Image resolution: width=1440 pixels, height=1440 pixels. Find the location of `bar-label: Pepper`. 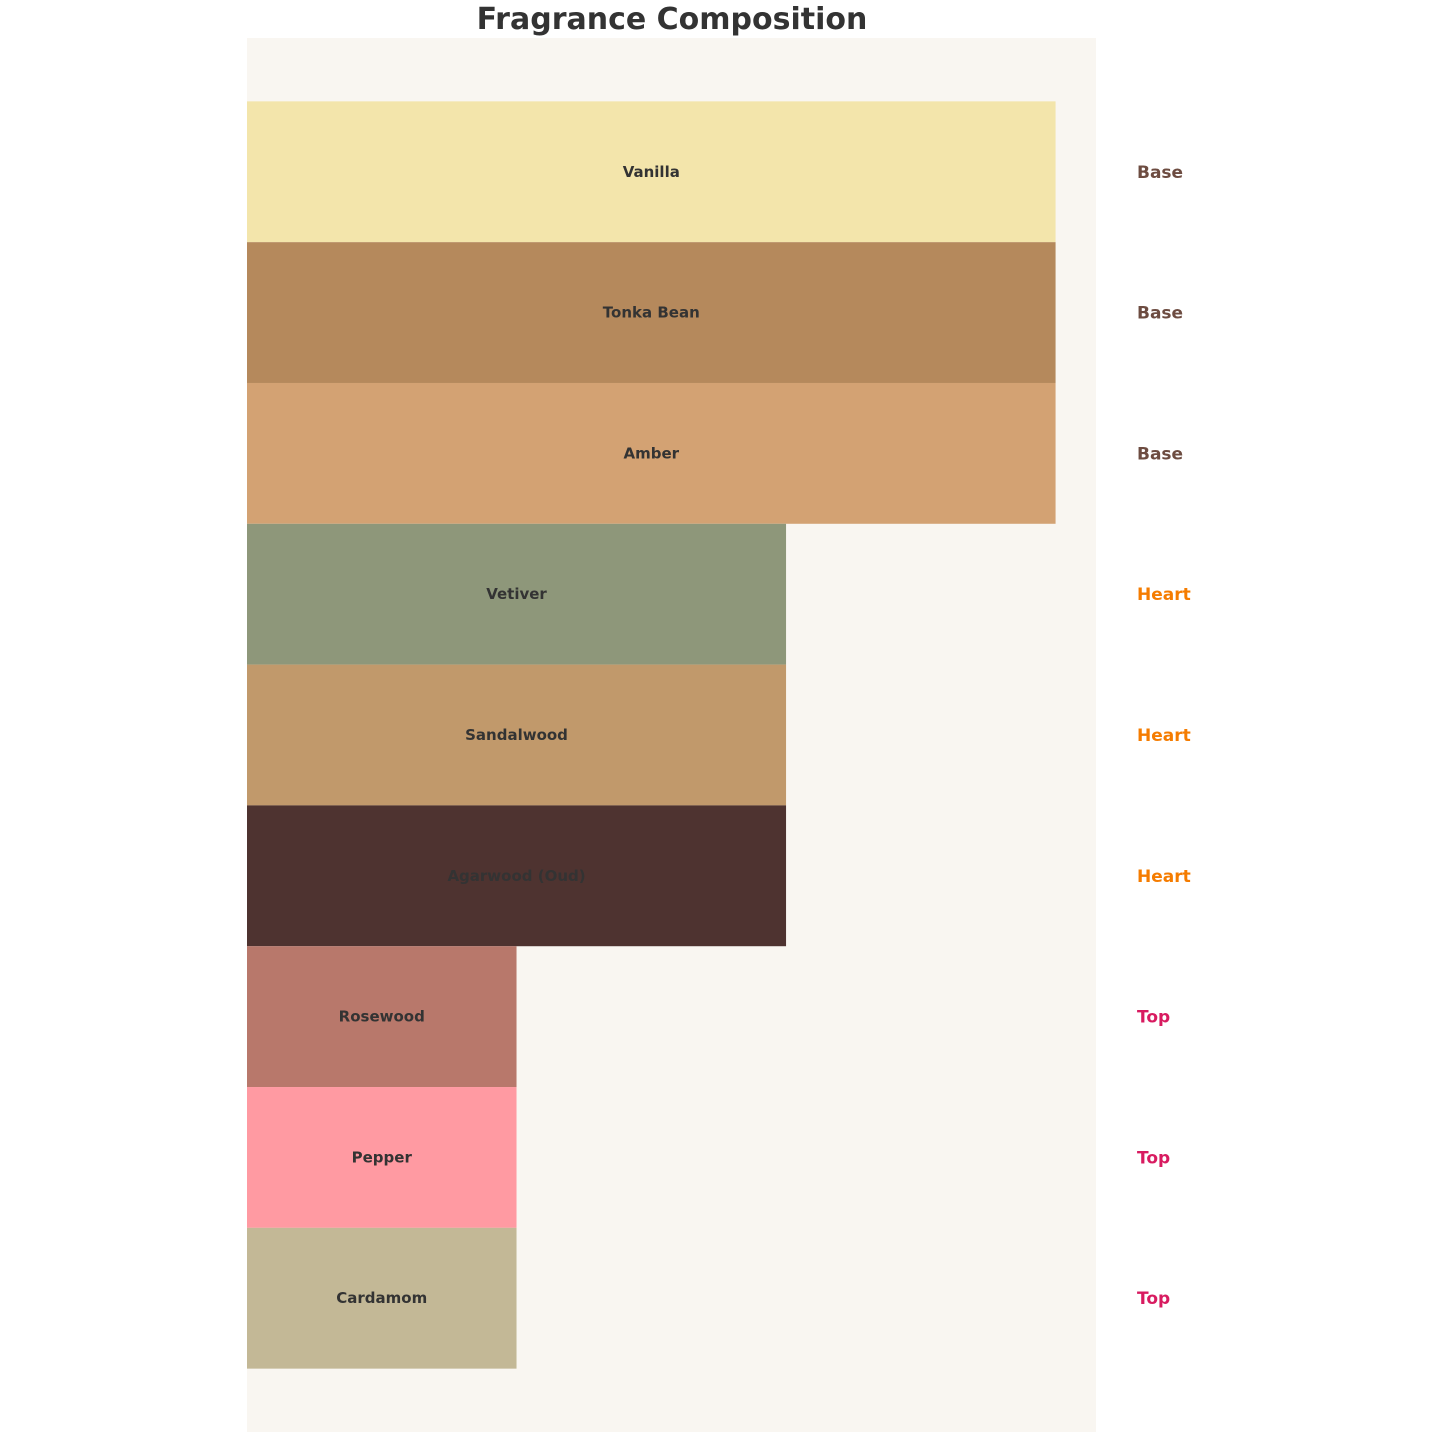

bar-label: Pepper is located at coordinates (382, 1157).